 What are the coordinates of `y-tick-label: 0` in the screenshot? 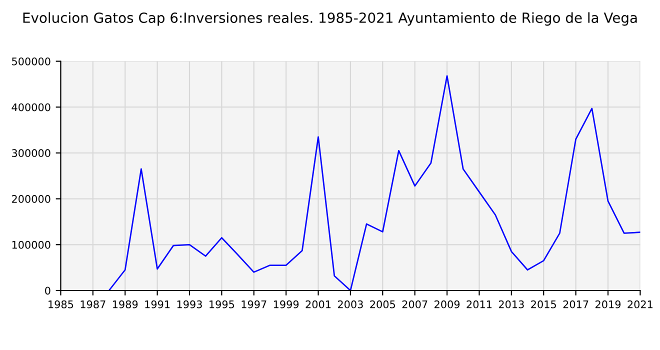 It's located at (47, 290).